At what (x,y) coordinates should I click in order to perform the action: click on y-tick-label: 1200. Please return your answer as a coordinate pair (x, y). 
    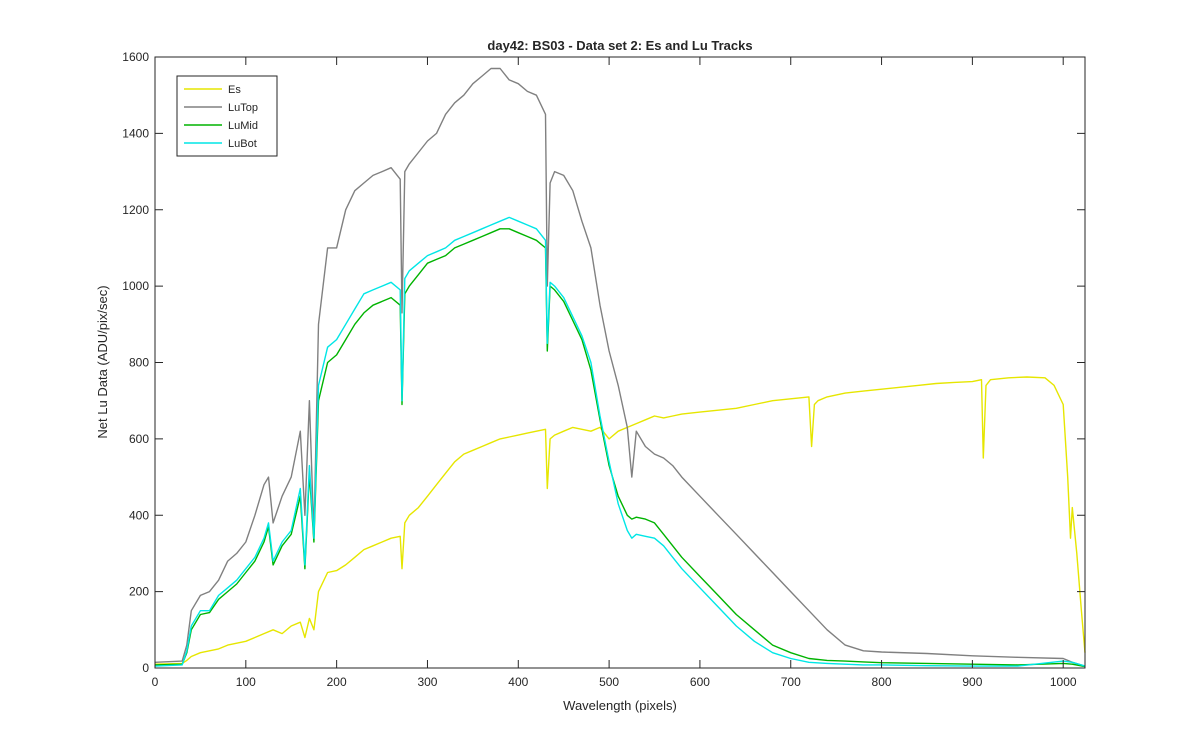
    Looking at the image, I should click on (135, 210).